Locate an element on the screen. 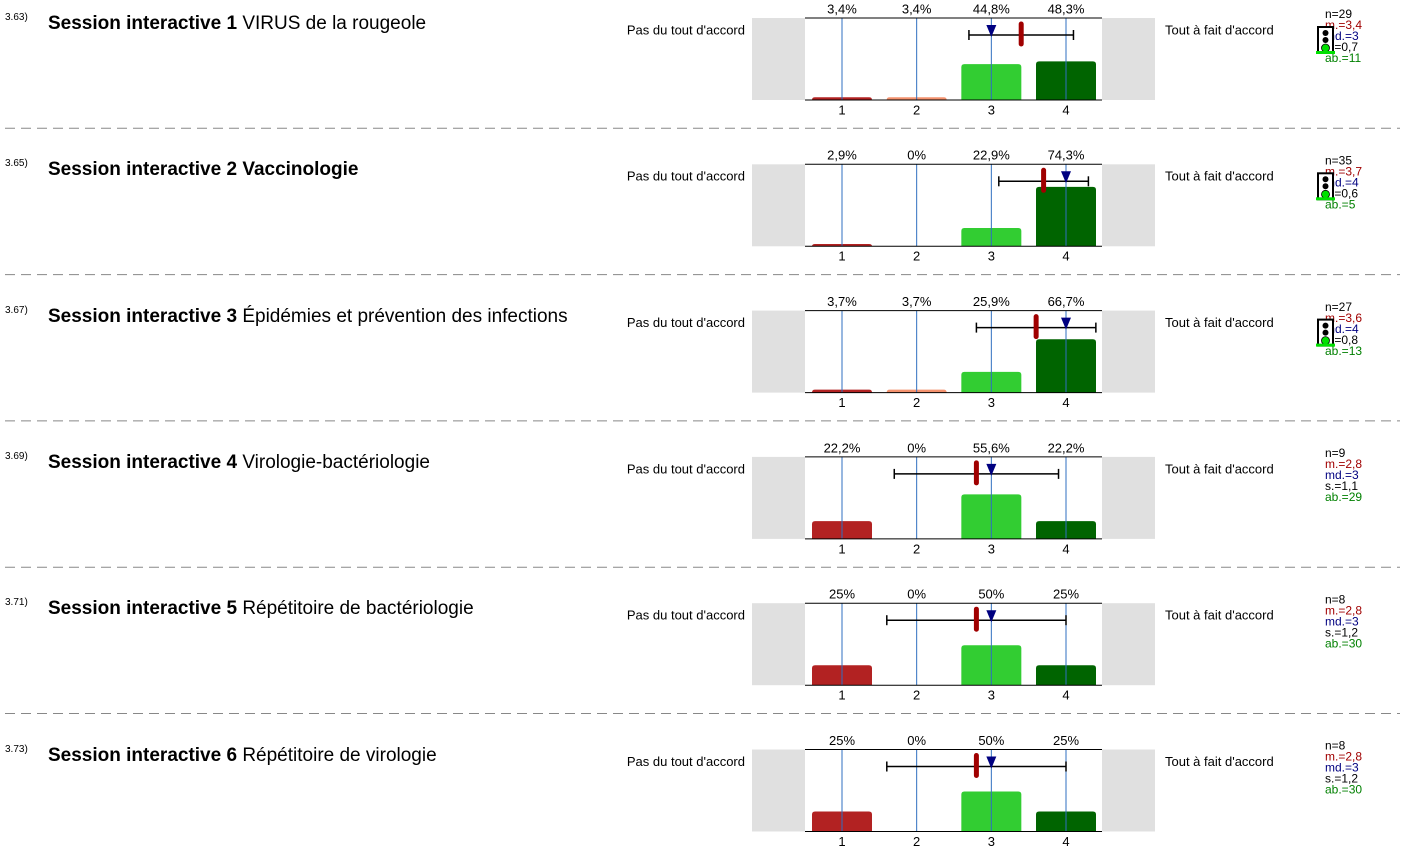 This screenshot has height=848, width=1405. stat-label: m.=3,6 is located at coordinates (1343, 318).